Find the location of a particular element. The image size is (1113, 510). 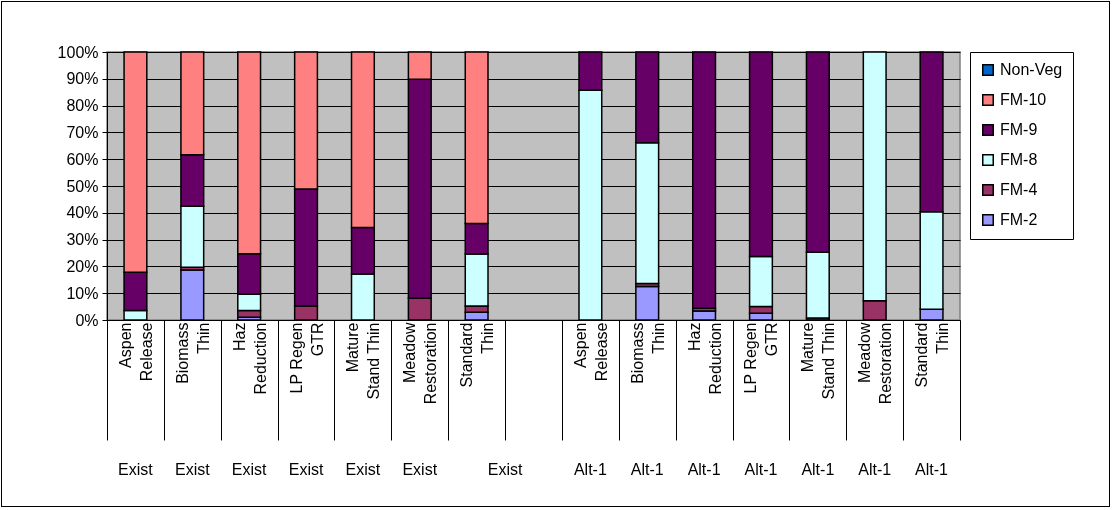

legend-label: FM-9 is located at coordinates (1019, 129).